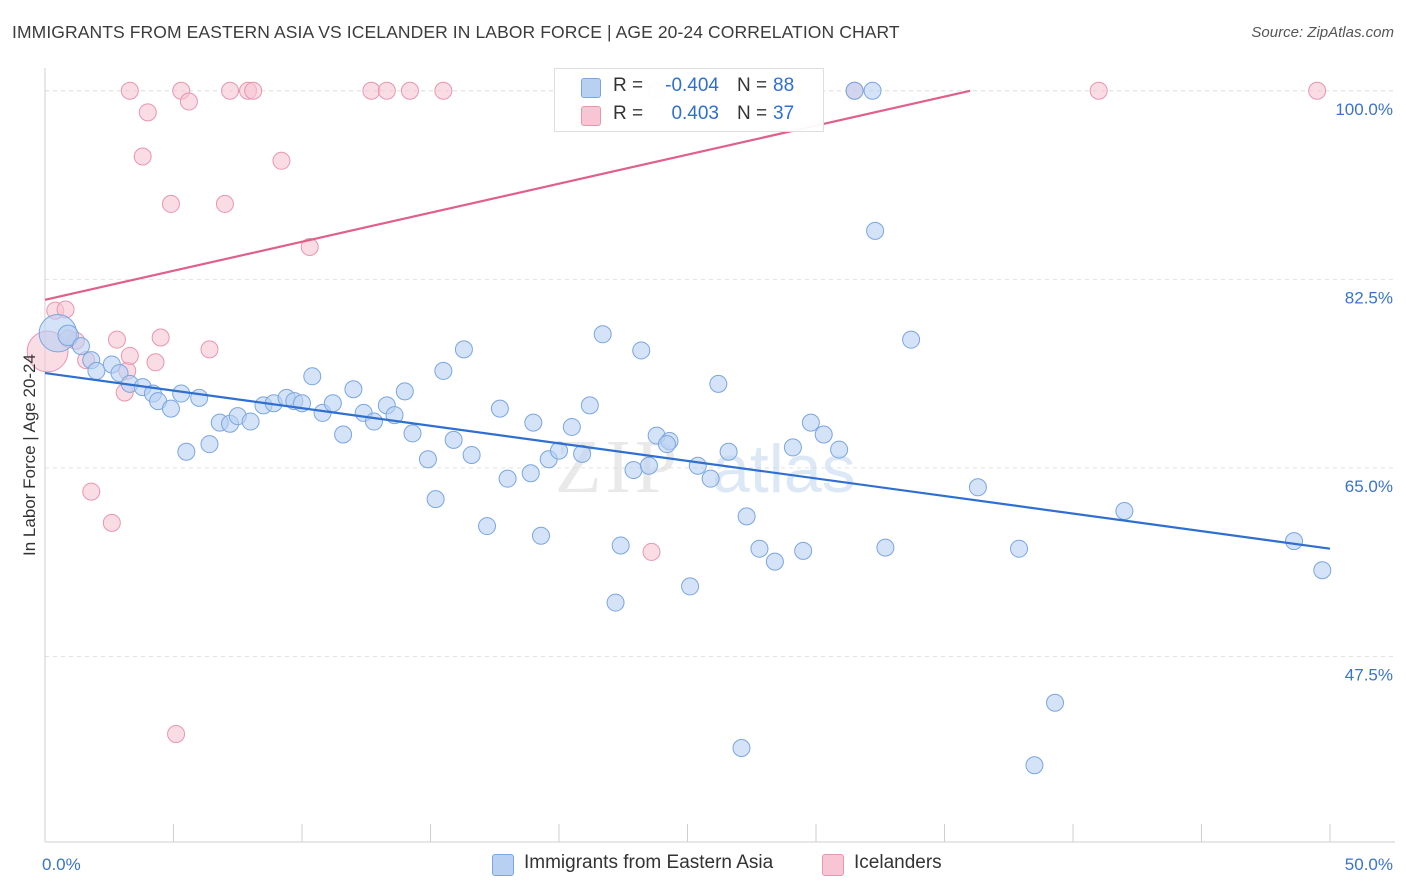  What do you see at coordinates (898, 862) in the screenshot?
I see `series-legend-label: Icelanders` at bounding box center [898, 862].